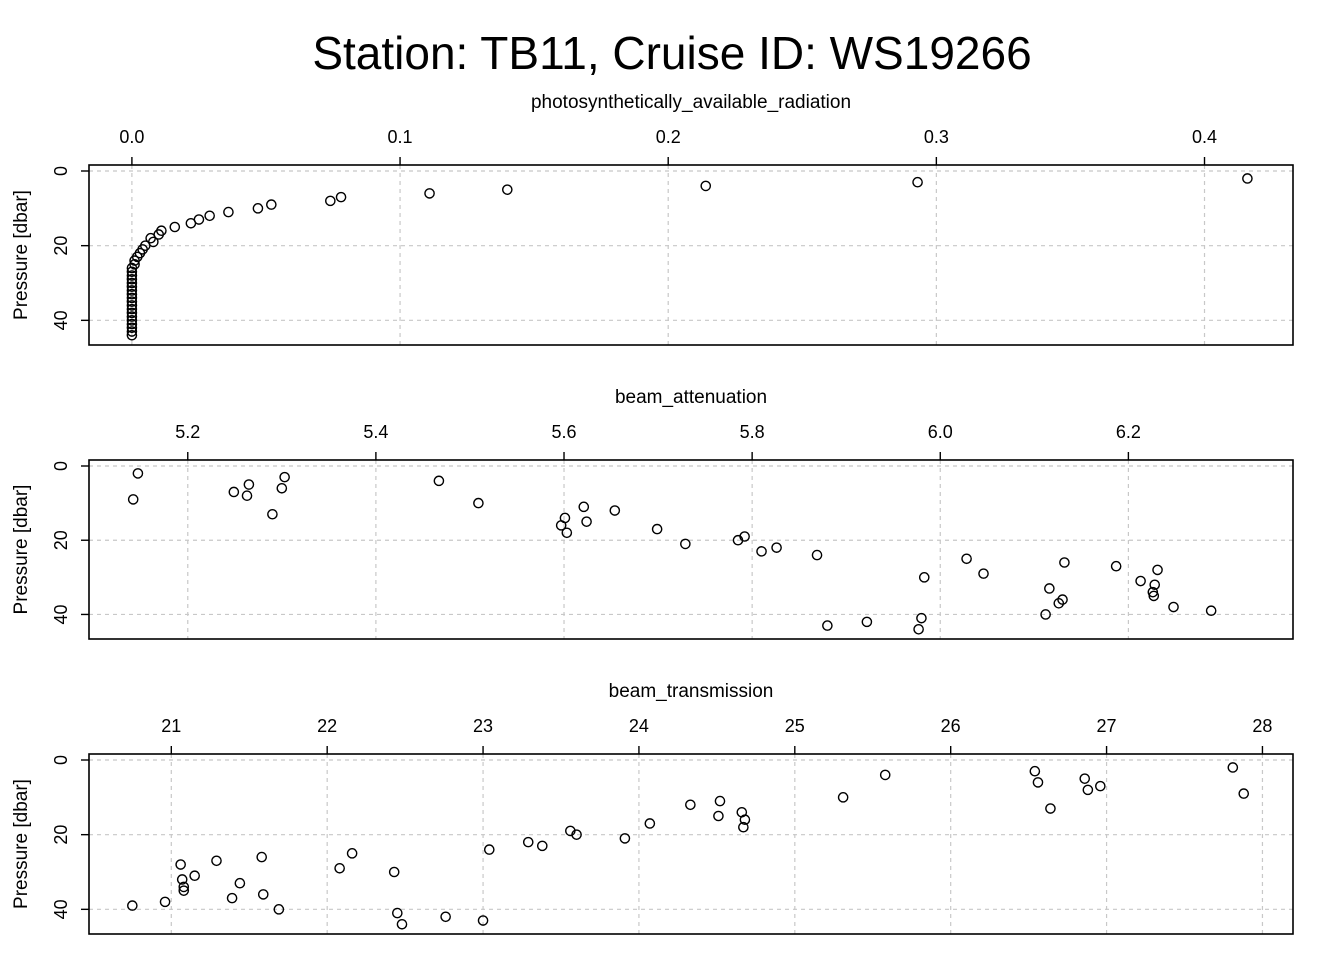 Image resolution: width=1344 pixels, height=960 pixels. What do you see at coordinates (795, 726) in the screenshot?
I see `x-tick-label: 25` at bounding box center [795, 726].